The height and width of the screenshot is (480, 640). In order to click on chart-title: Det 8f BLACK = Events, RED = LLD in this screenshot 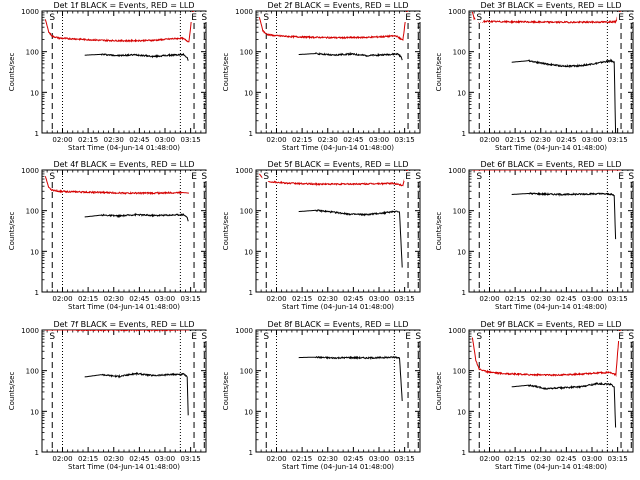, I will do `click(337, 324)`.